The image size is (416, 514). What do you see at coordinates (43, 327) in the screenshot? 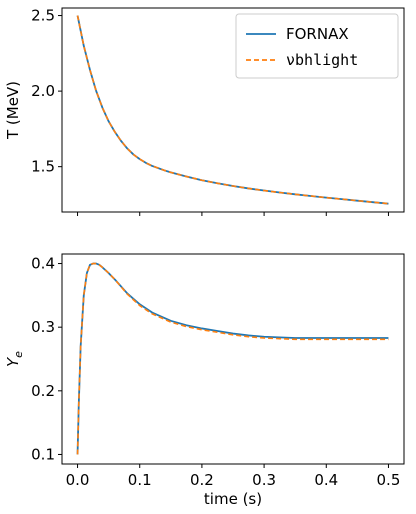
I see `y-tick-label: 0.3` at bounding box center [43, 327].